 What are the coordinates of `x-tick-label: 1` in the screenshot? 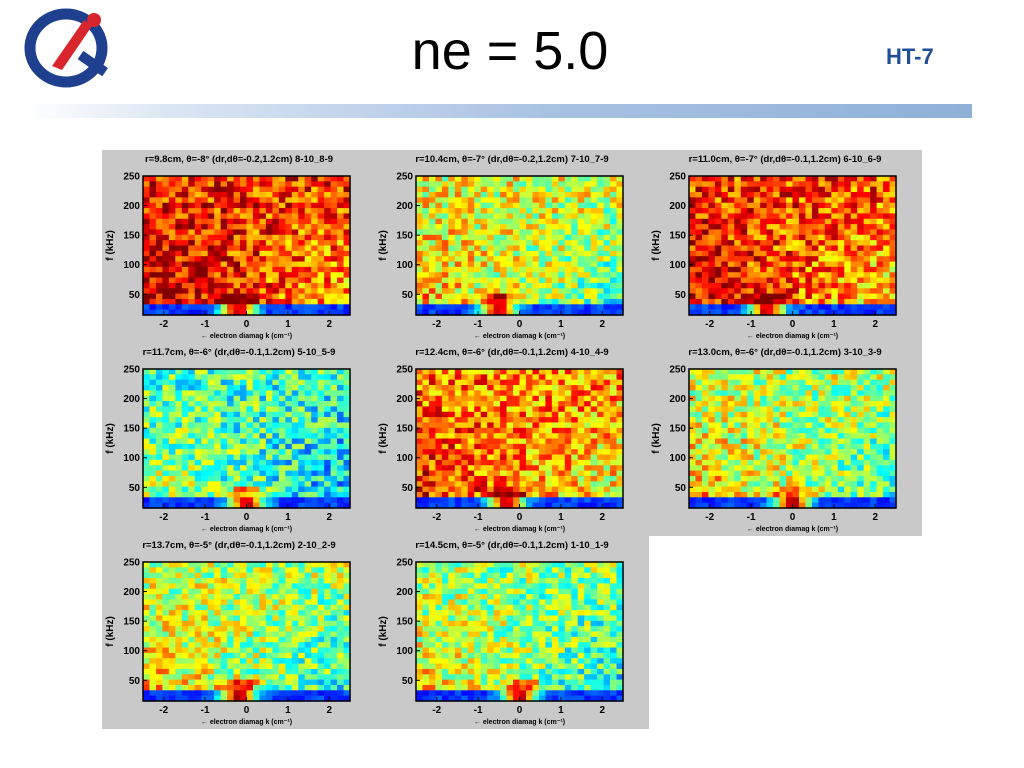 It's located at (561, 517).